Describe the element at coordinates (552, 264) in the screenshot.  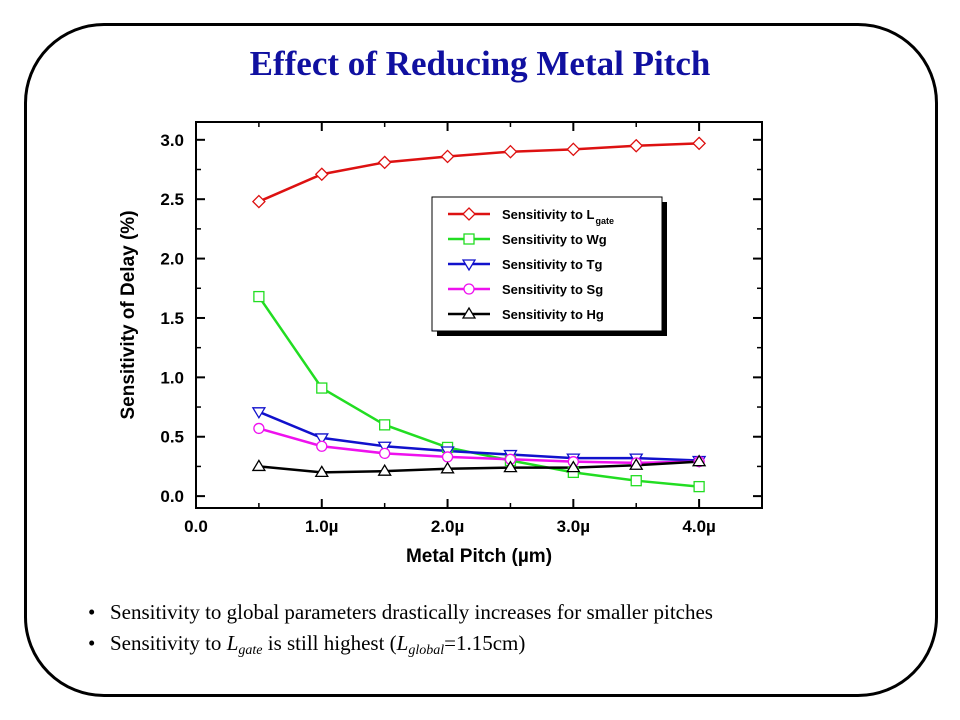
I see `legend-label: Sensitivity to Tg` at that location.